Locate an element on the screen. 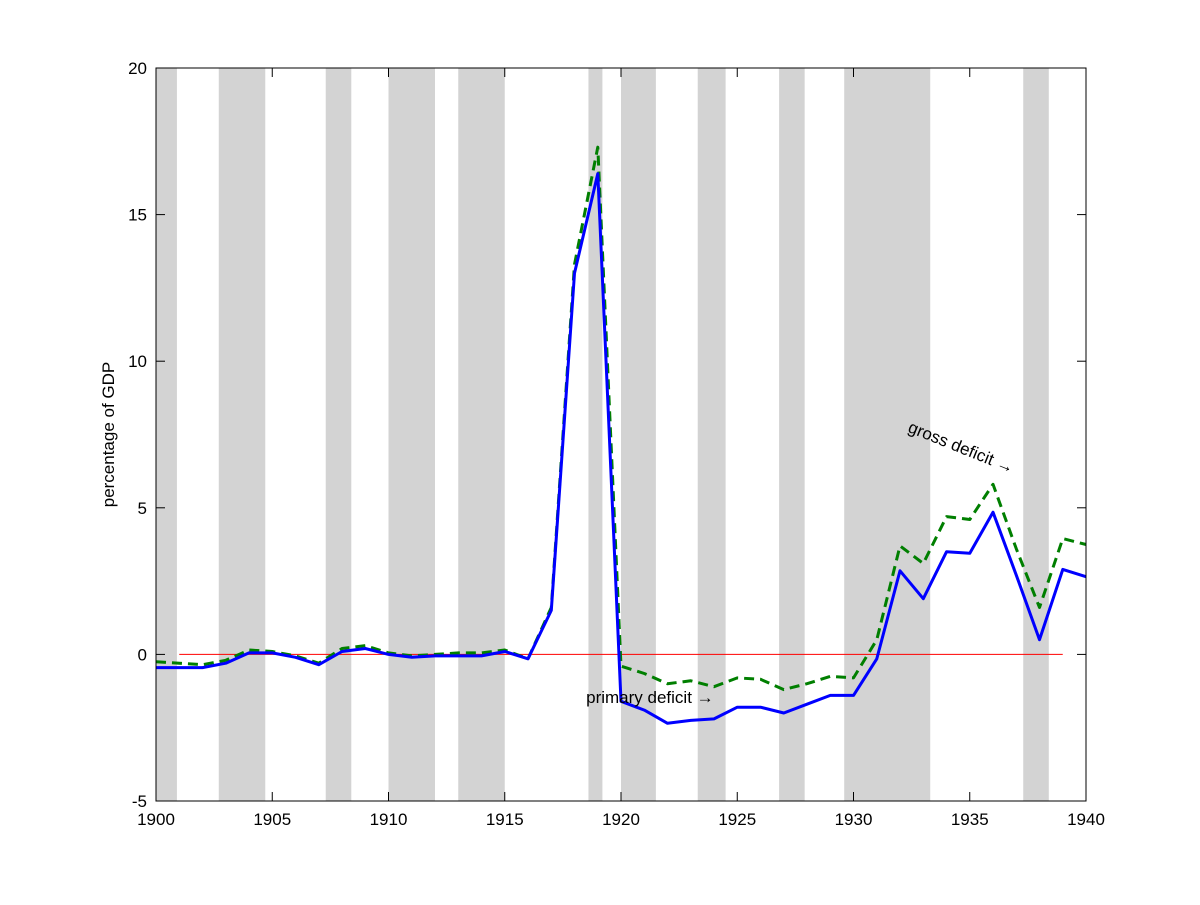 The height and width of the screenshot is (905, 1200). x-tick-label-1925: 1925 is located at coordinates (737, 819).